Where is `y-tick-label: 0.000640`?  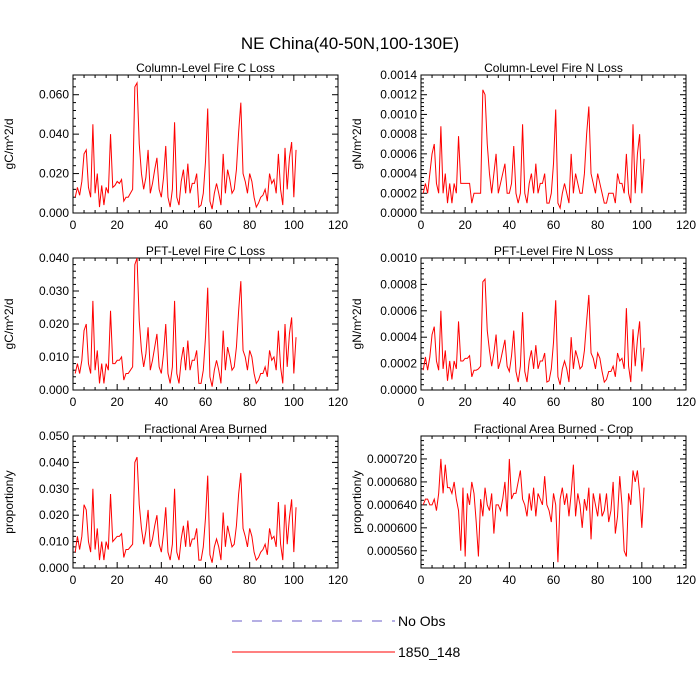
y-tick-label: 0.000640 is located at coordinates (392, 505).